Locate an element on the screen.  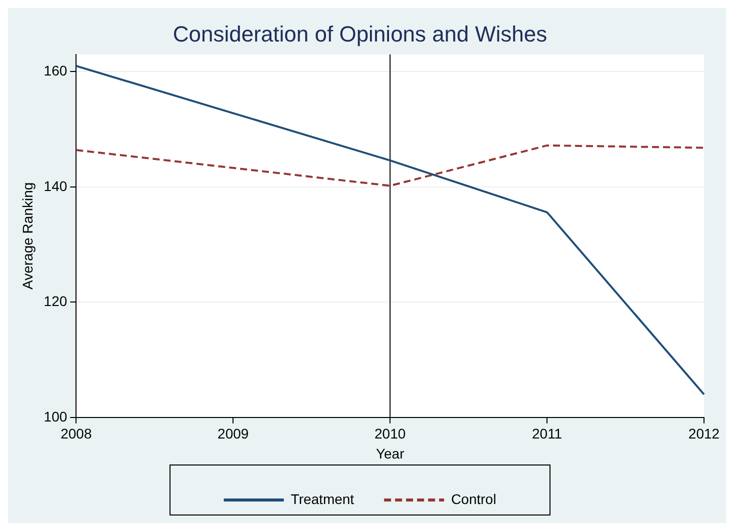
x-tick-label: 2008 is located at coordinates (76, 434).